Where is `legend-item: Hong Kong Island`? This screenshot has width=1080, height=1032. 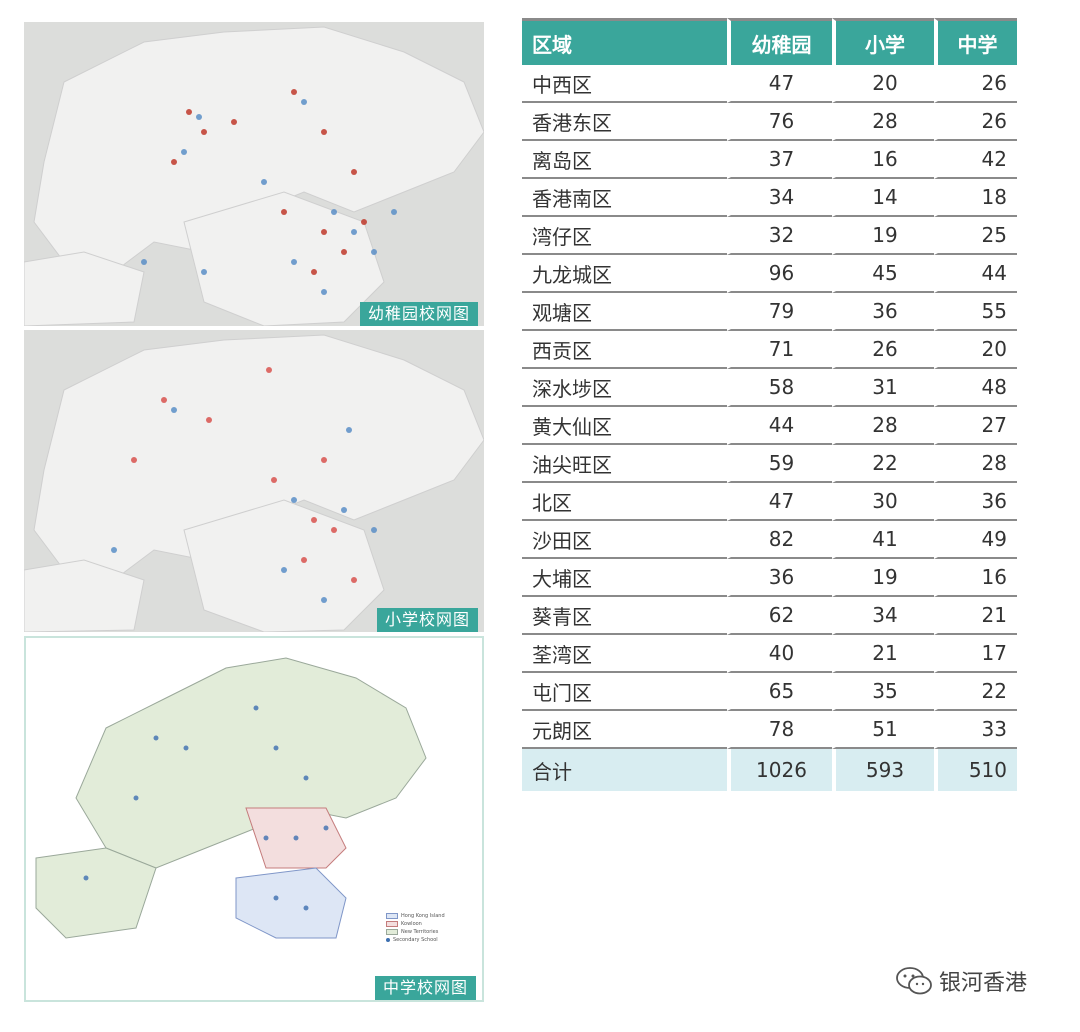
legend-item: Hong Kong Island is located at coordinates (415, 916).